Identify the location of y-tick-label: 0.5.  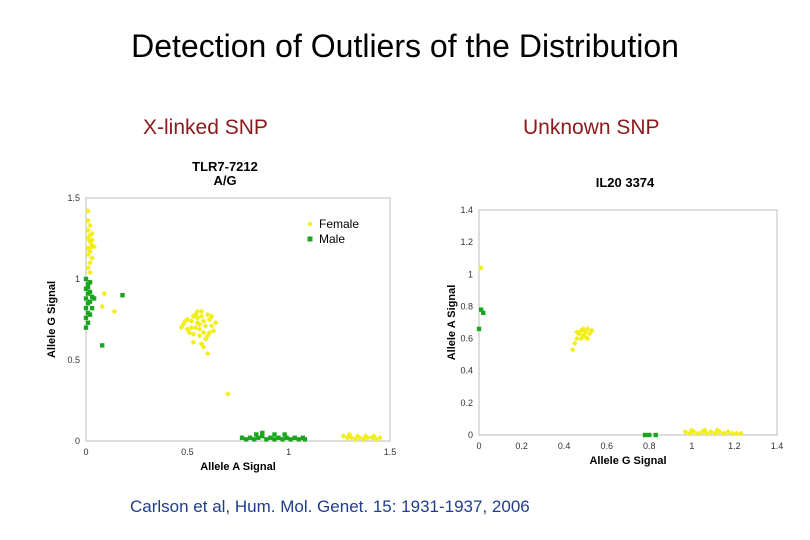
(73, 360).